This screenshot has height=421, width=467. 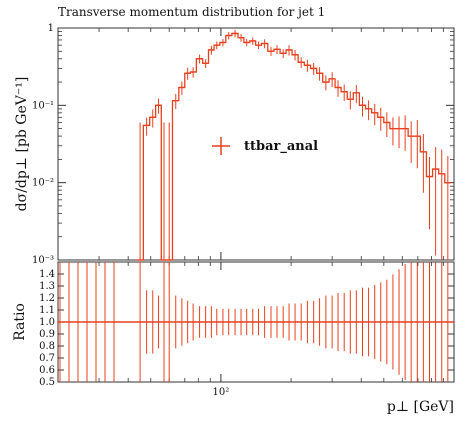 What do you see at coordinates (47, 274) in the screenshot?
I see `ratio-y-tick-label: 1.4` at bounding box center [47, 274].